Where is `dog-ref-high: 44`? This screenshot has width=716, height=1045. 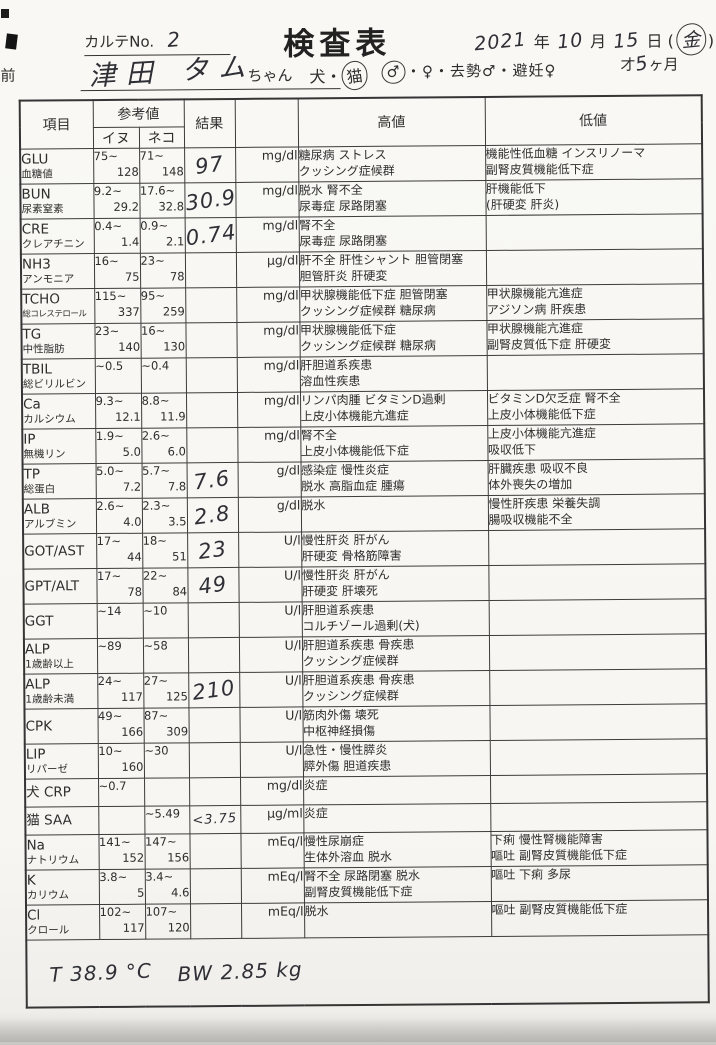
dog-ref-high: 44 is located at coordinates (119, 556).